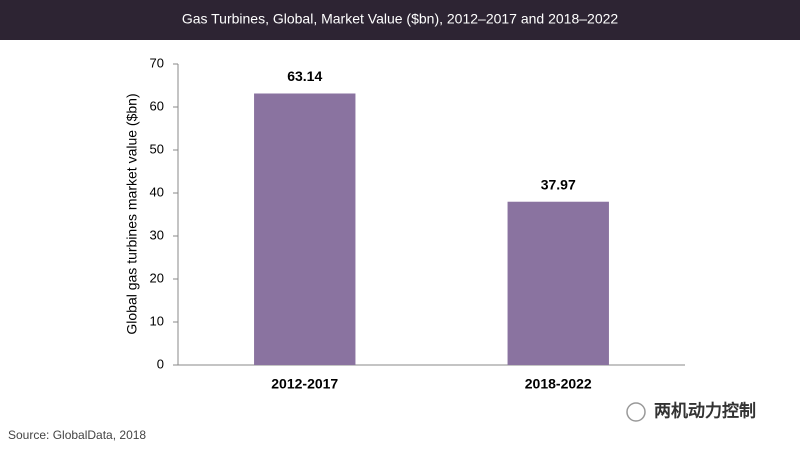 The width and height of the screenshot is (800, 450). I want to click on y-tick-label: 70, so click(157, 62).